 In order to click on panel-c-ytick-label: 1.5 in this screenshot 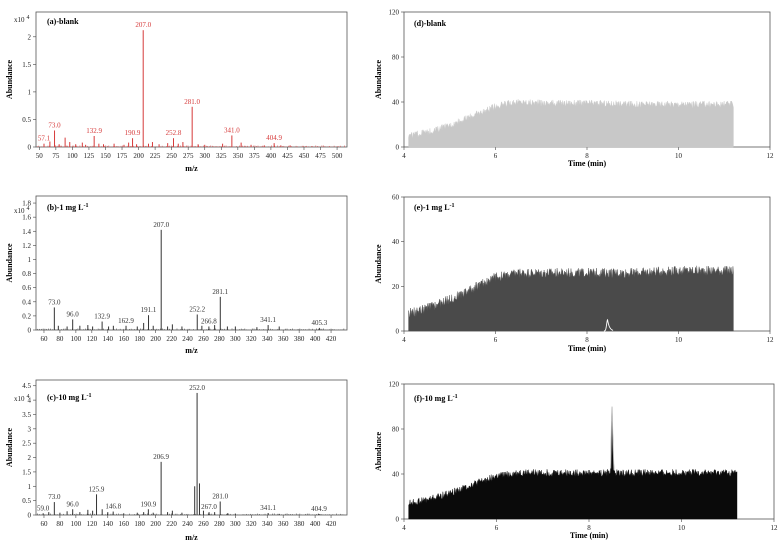, I will do `click(26, 472)`.